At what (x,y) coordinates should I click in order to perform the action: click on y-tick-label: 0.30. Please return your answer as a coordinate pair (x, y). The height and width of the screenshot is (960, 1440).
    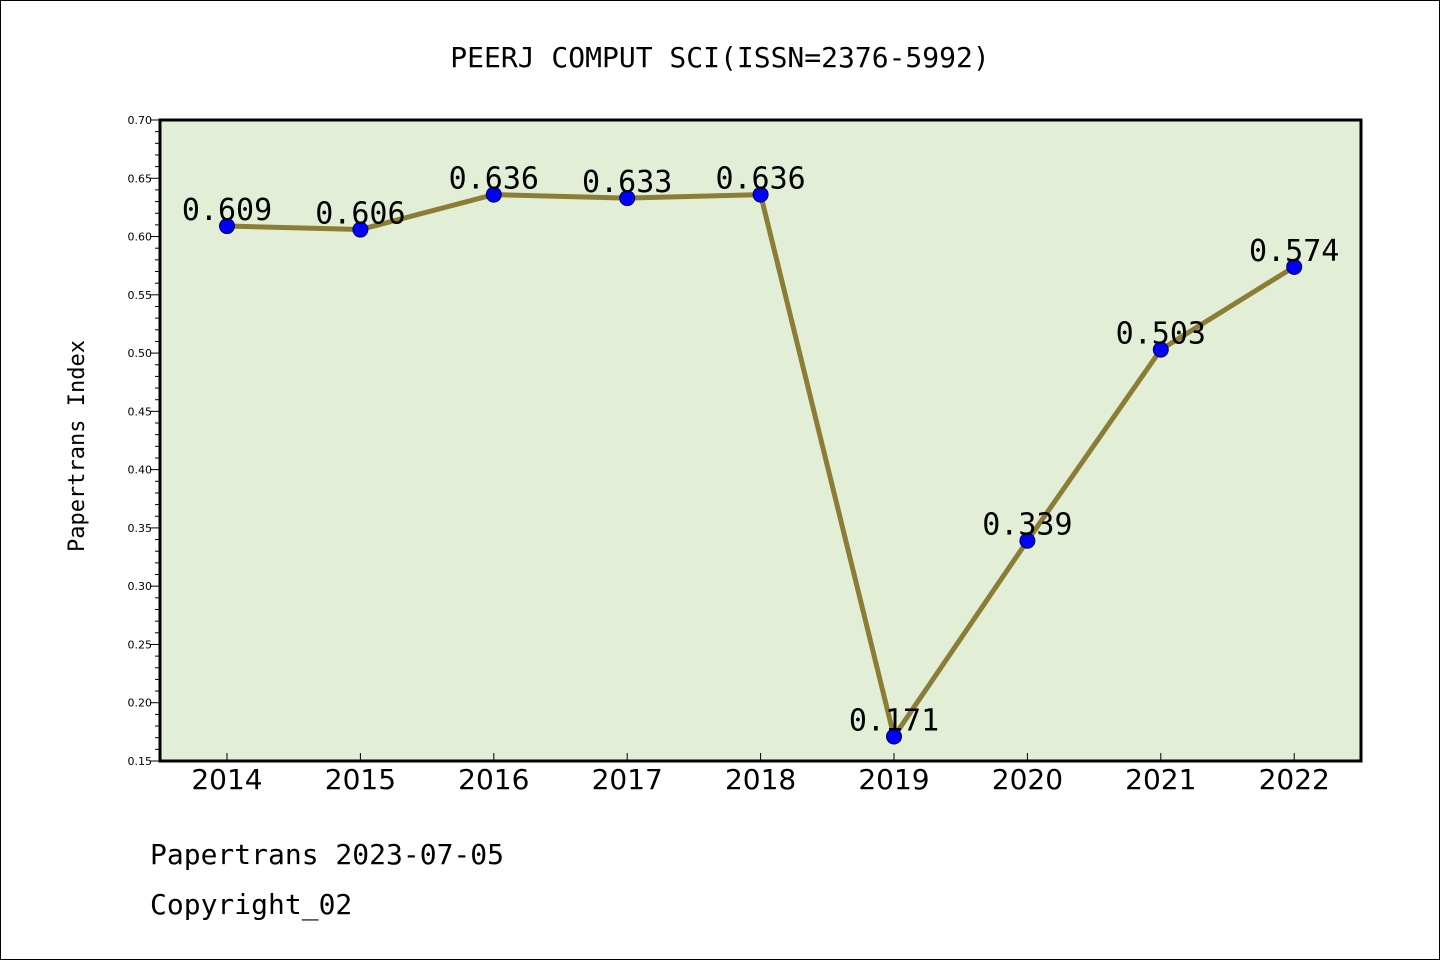
    Looking at the image, I should click on (140, 586).